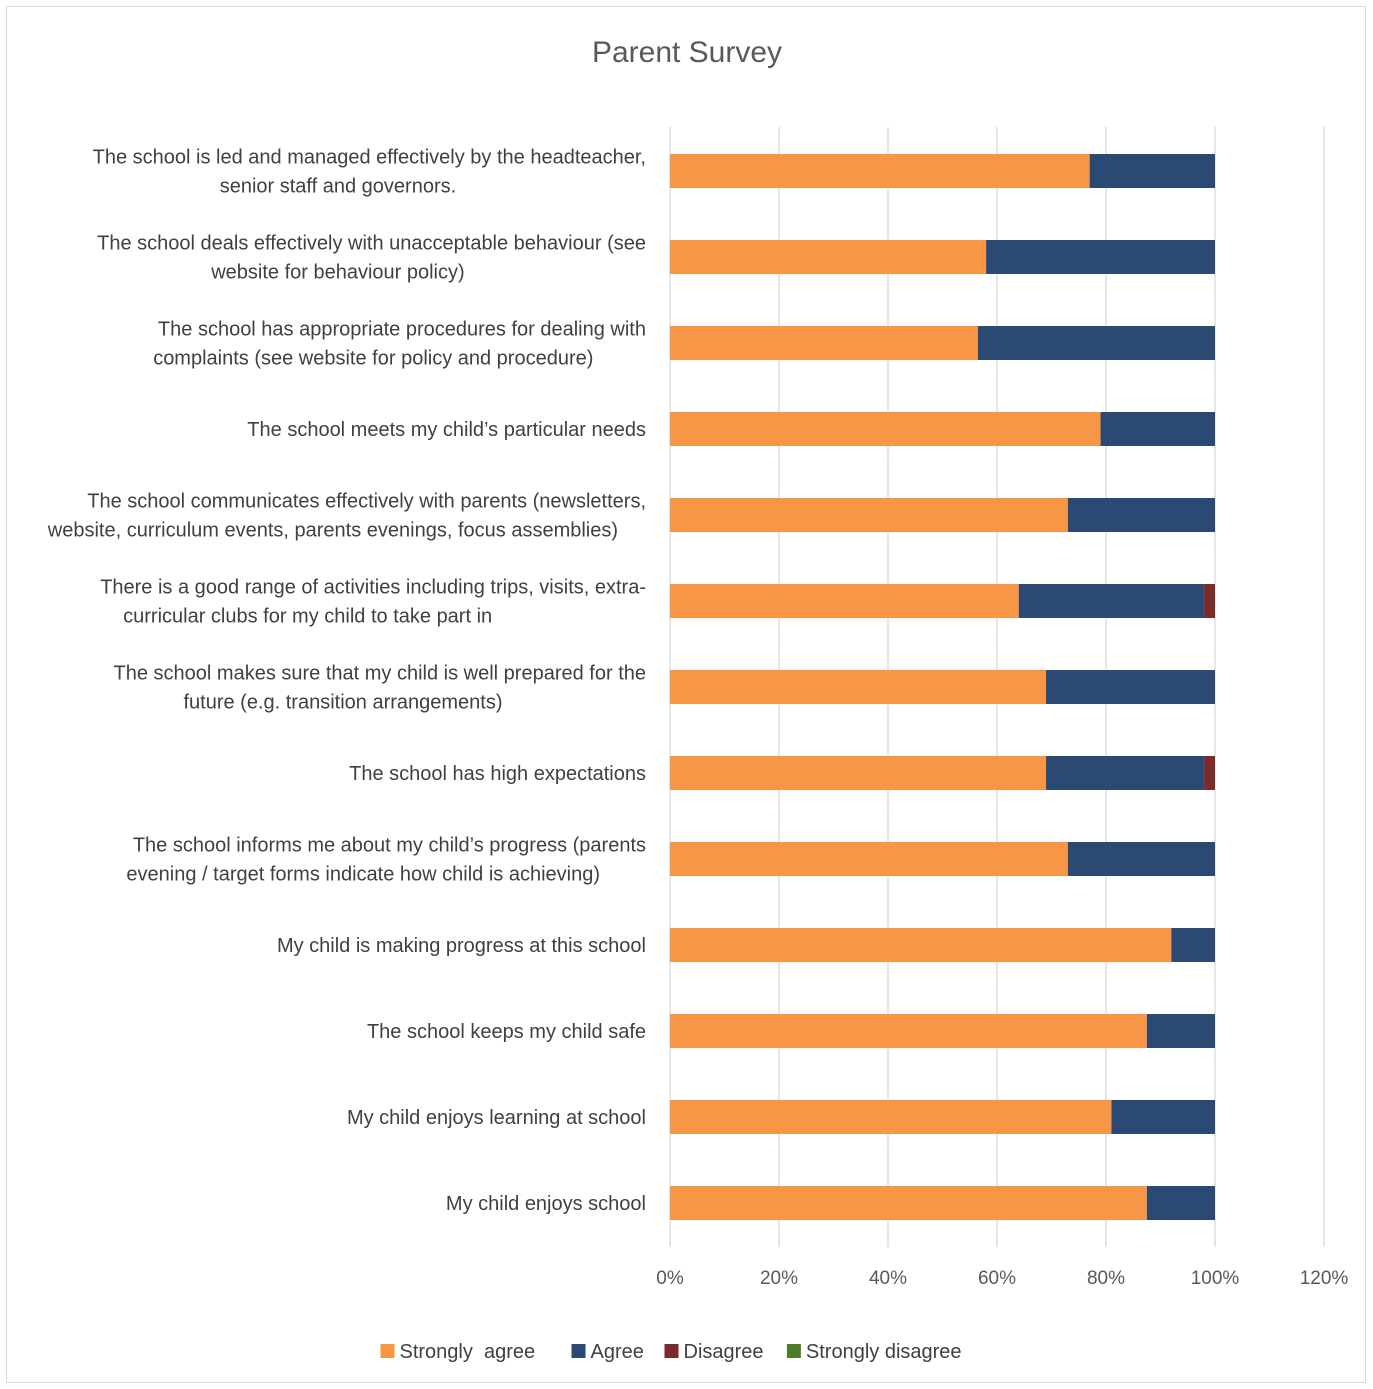 The image size is (1373, 1389). Describe the element at coordinates (617, 1352) in the screenshot. I see `legend-label: Agree` at that location.